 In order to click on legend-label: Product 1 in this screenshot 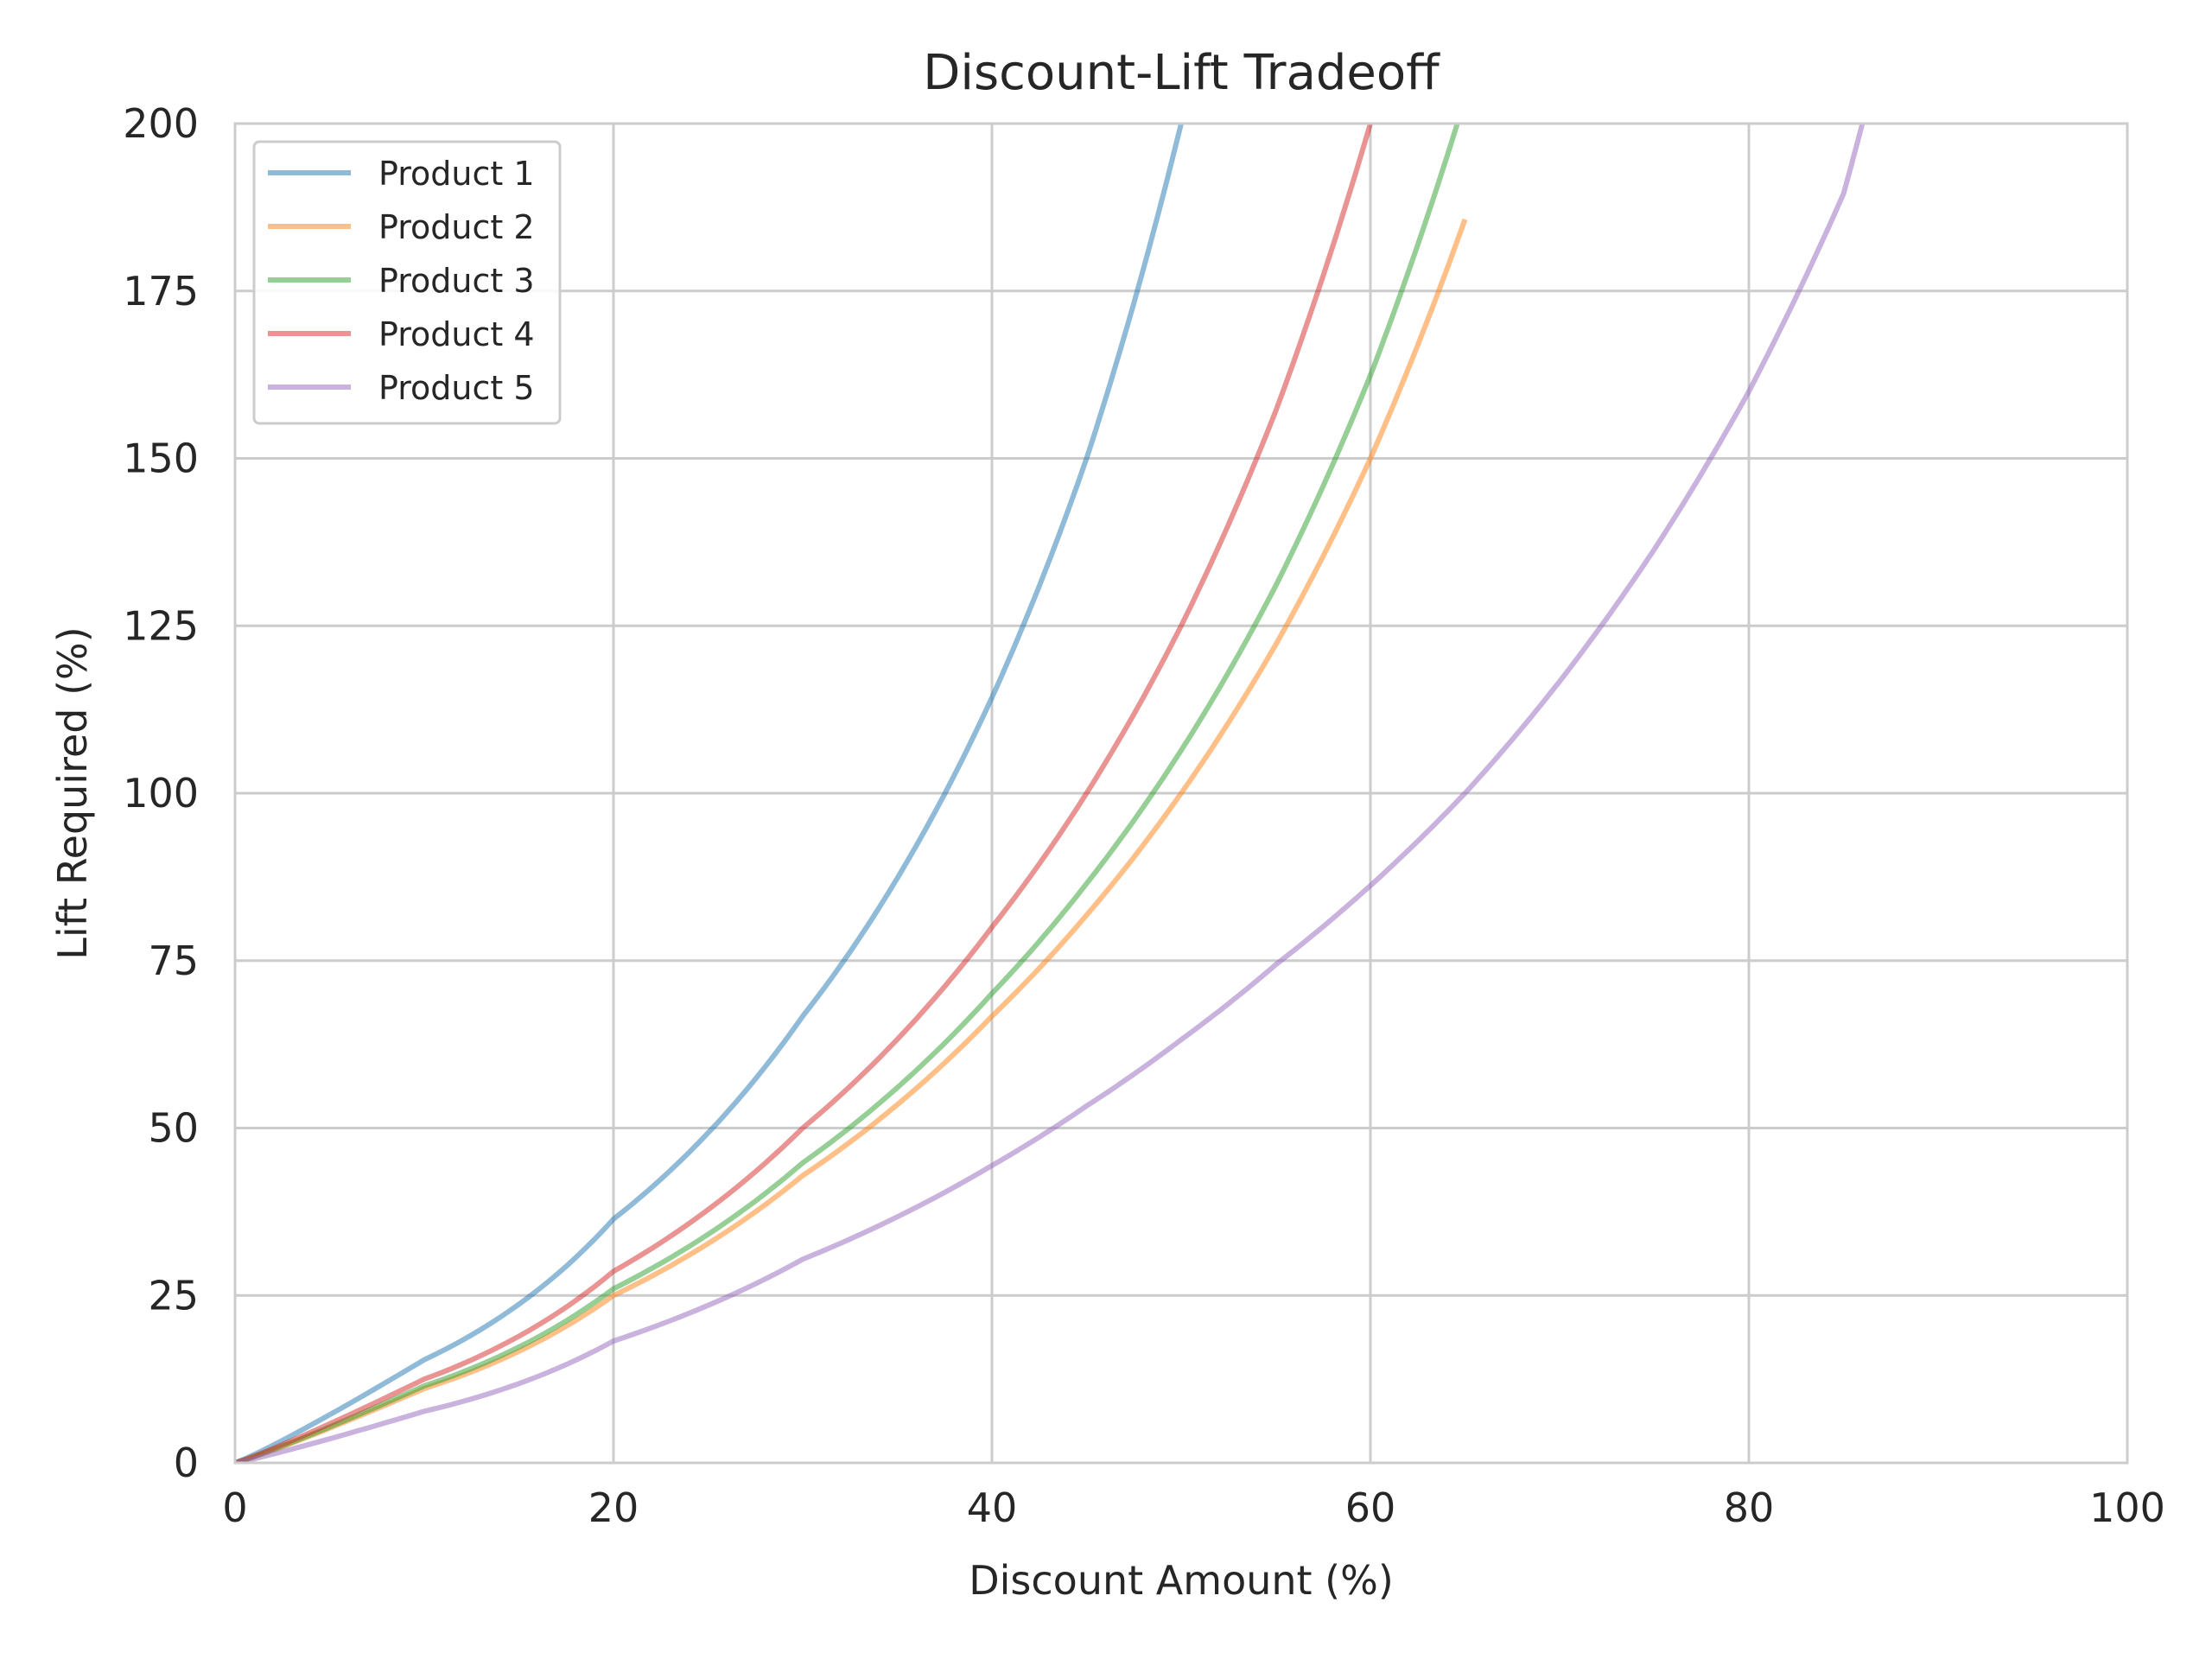, I will do `click(456, 174)`.